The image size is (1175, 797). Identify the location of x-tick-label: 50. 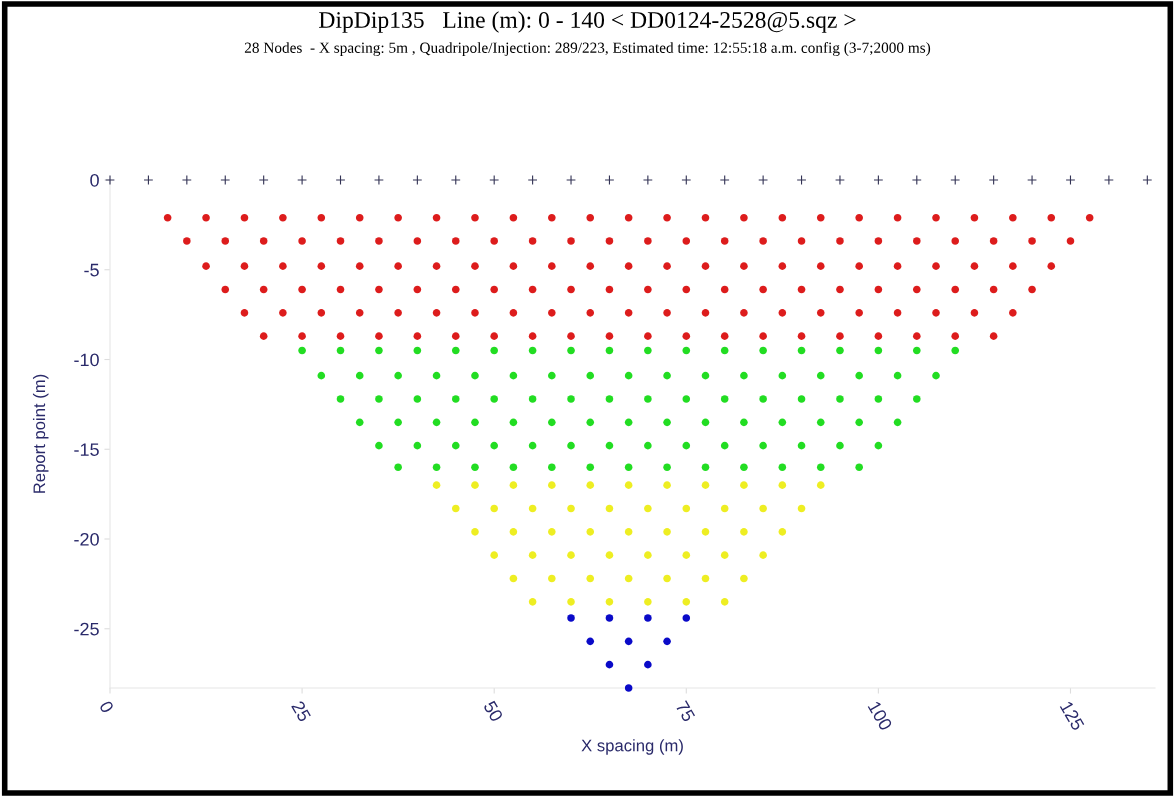
(493, 711).